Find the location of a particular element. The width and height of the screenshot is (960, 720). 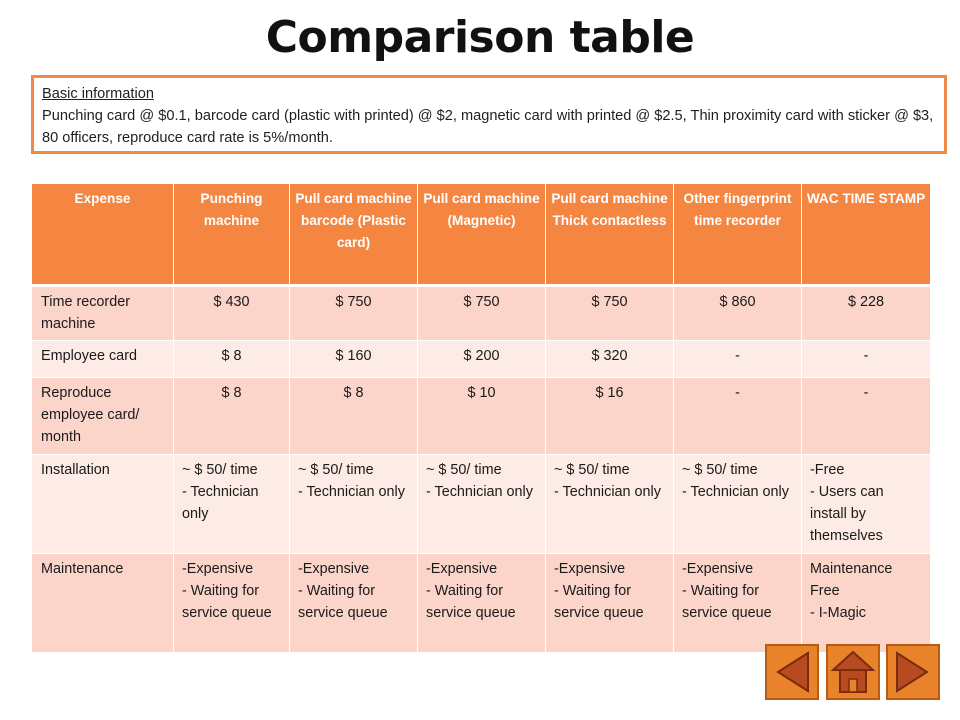

header-expense: Expense is located at coordinates (102, 235).